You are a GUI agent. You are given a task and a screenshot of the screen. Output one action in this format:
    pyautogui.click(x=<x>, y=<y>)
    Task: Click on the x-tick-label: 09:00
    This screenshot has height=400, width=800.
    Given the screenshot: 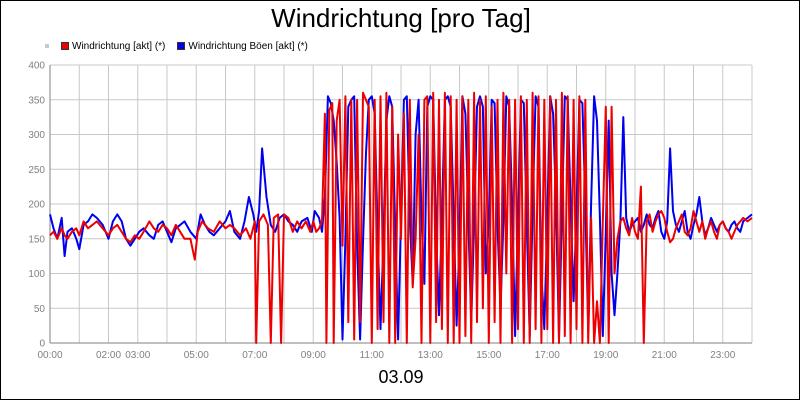 What is the action you would take?
    pyautogui.click(x=313, y=355)
    